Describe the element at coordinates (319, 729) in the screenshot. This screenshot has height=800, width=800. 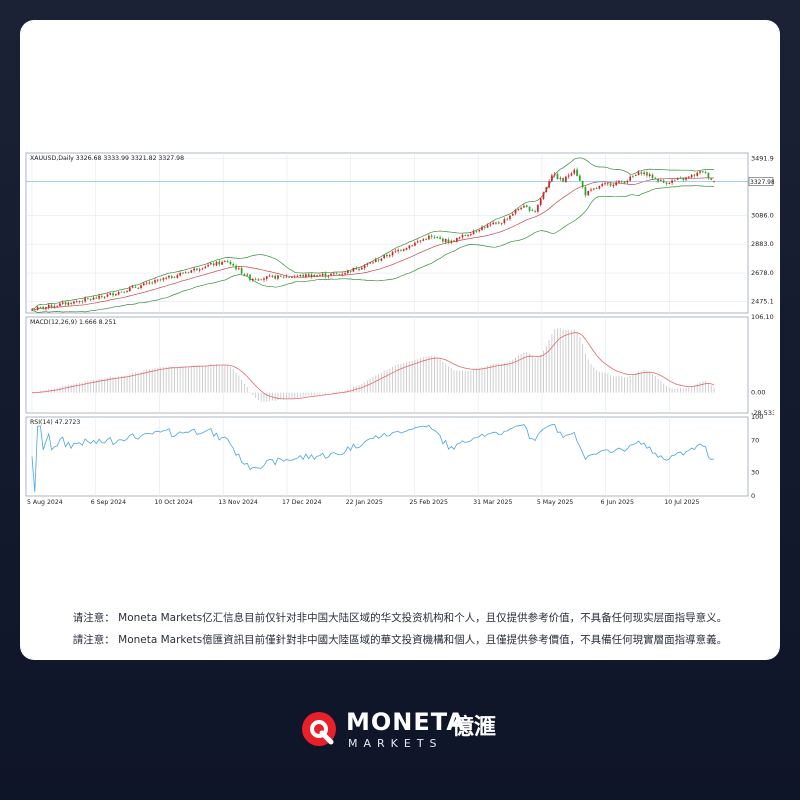
I see `moneta-logo-icon` at that location.